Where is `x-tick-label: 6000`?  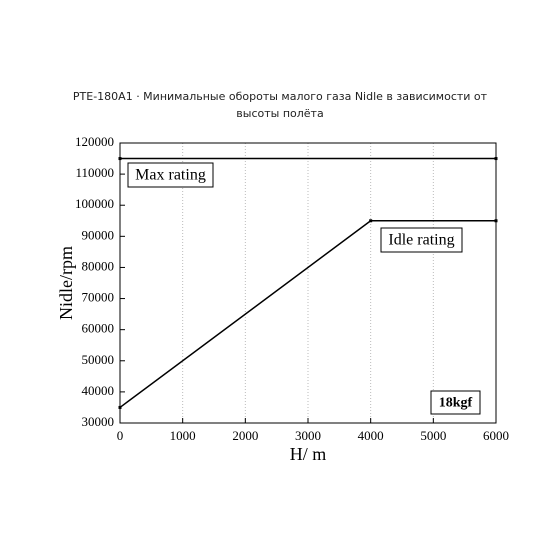 x-tick-label: 6000 is located at coordinates (496, 435).